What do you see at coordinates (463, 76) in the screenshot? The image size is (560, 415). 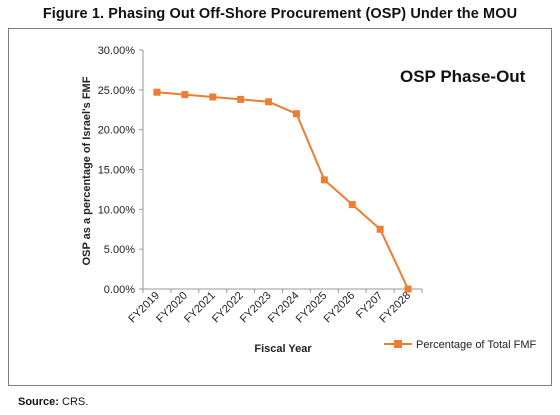 I see `chart-annotation: OSP Phase-Out` at bounding box center [463, 76].